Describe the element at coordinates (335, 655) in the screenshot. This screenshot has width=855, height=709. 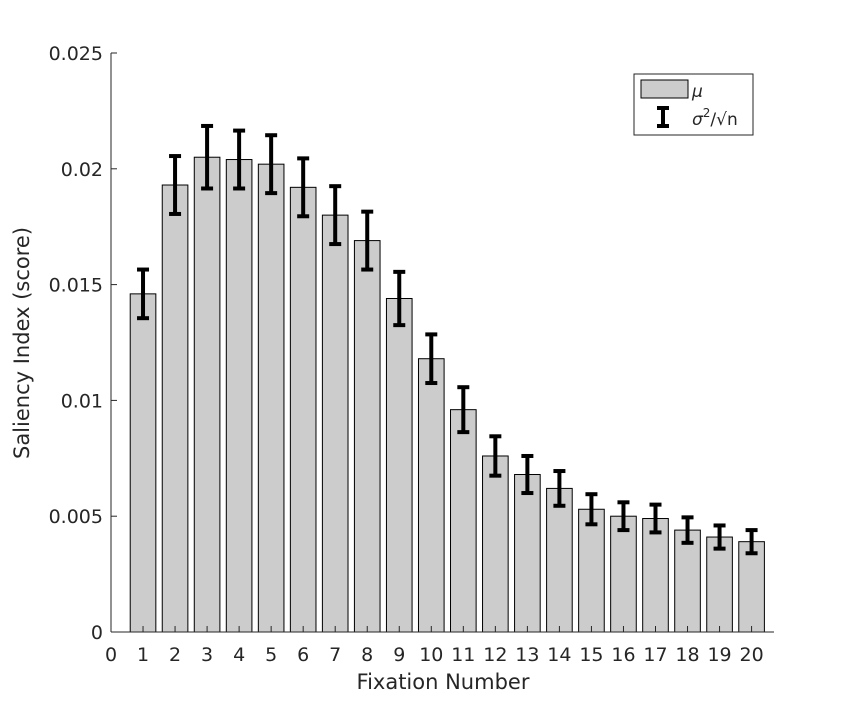
I see `x-tick-label: 7` at that location.